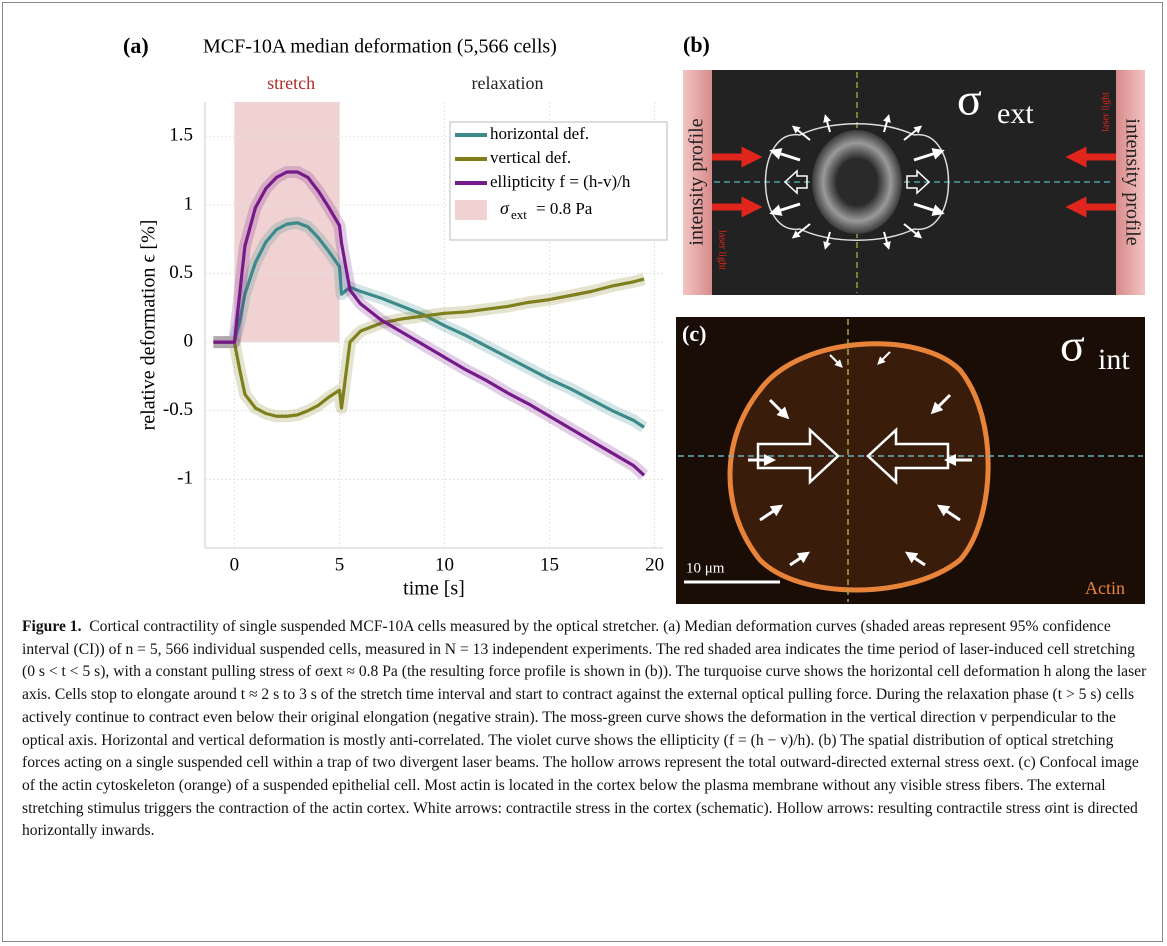 This screenshot has height=946, width=1167. Describe the element at coordinates (444, 564) in the screenshot. I see `x-tick-label: 10` at that location.